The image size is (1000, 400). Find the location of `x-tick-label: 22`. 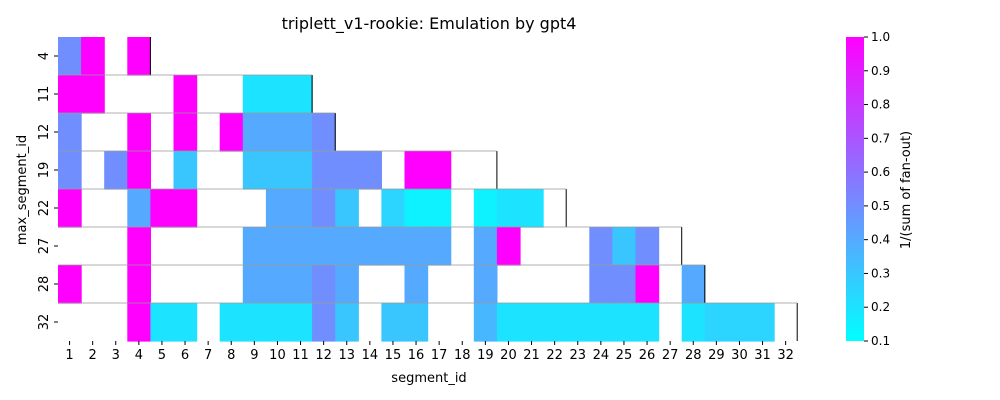

x-tick-label: 22 is located at coordinates (554, 355).